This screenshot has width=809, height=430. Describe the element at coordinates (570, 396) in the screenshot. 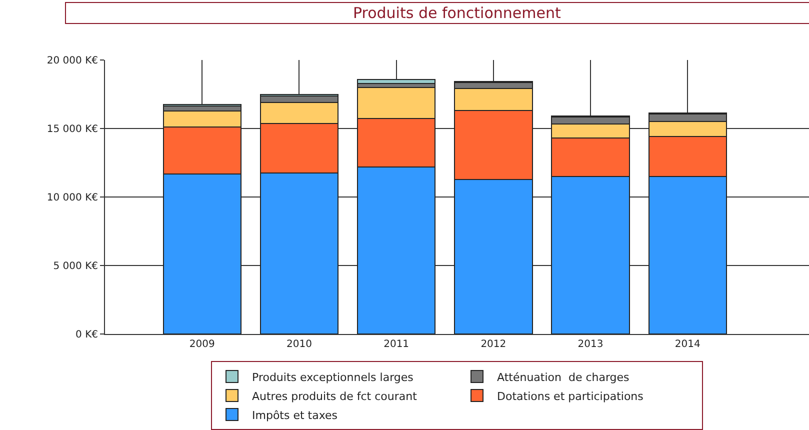

I see `legend-label: Dotations et participations` at that location.